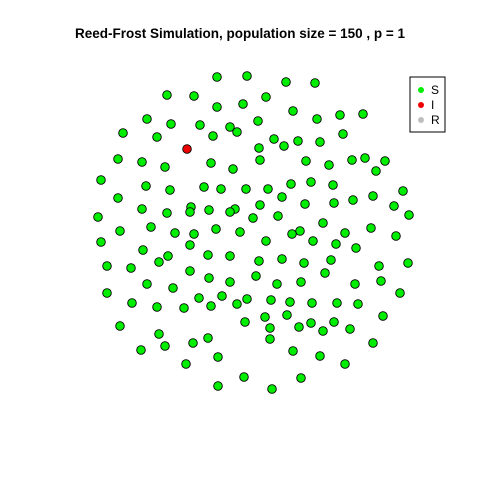 The width and height of the screenshot is (480, 480). What do you see at coordinates (427, 104) in the screenshot?
I see `legend-box` at bounding box center [427, 104].